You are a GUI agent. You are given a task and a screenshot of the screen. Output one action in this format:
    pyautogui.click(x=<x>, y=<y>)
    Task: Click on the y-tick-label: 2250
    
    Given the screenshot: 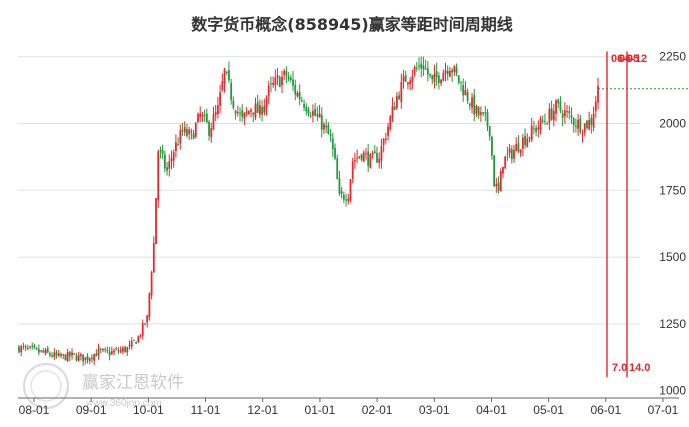 What is the action you would take?
    pyautogui.click(x=672, y=57)
    